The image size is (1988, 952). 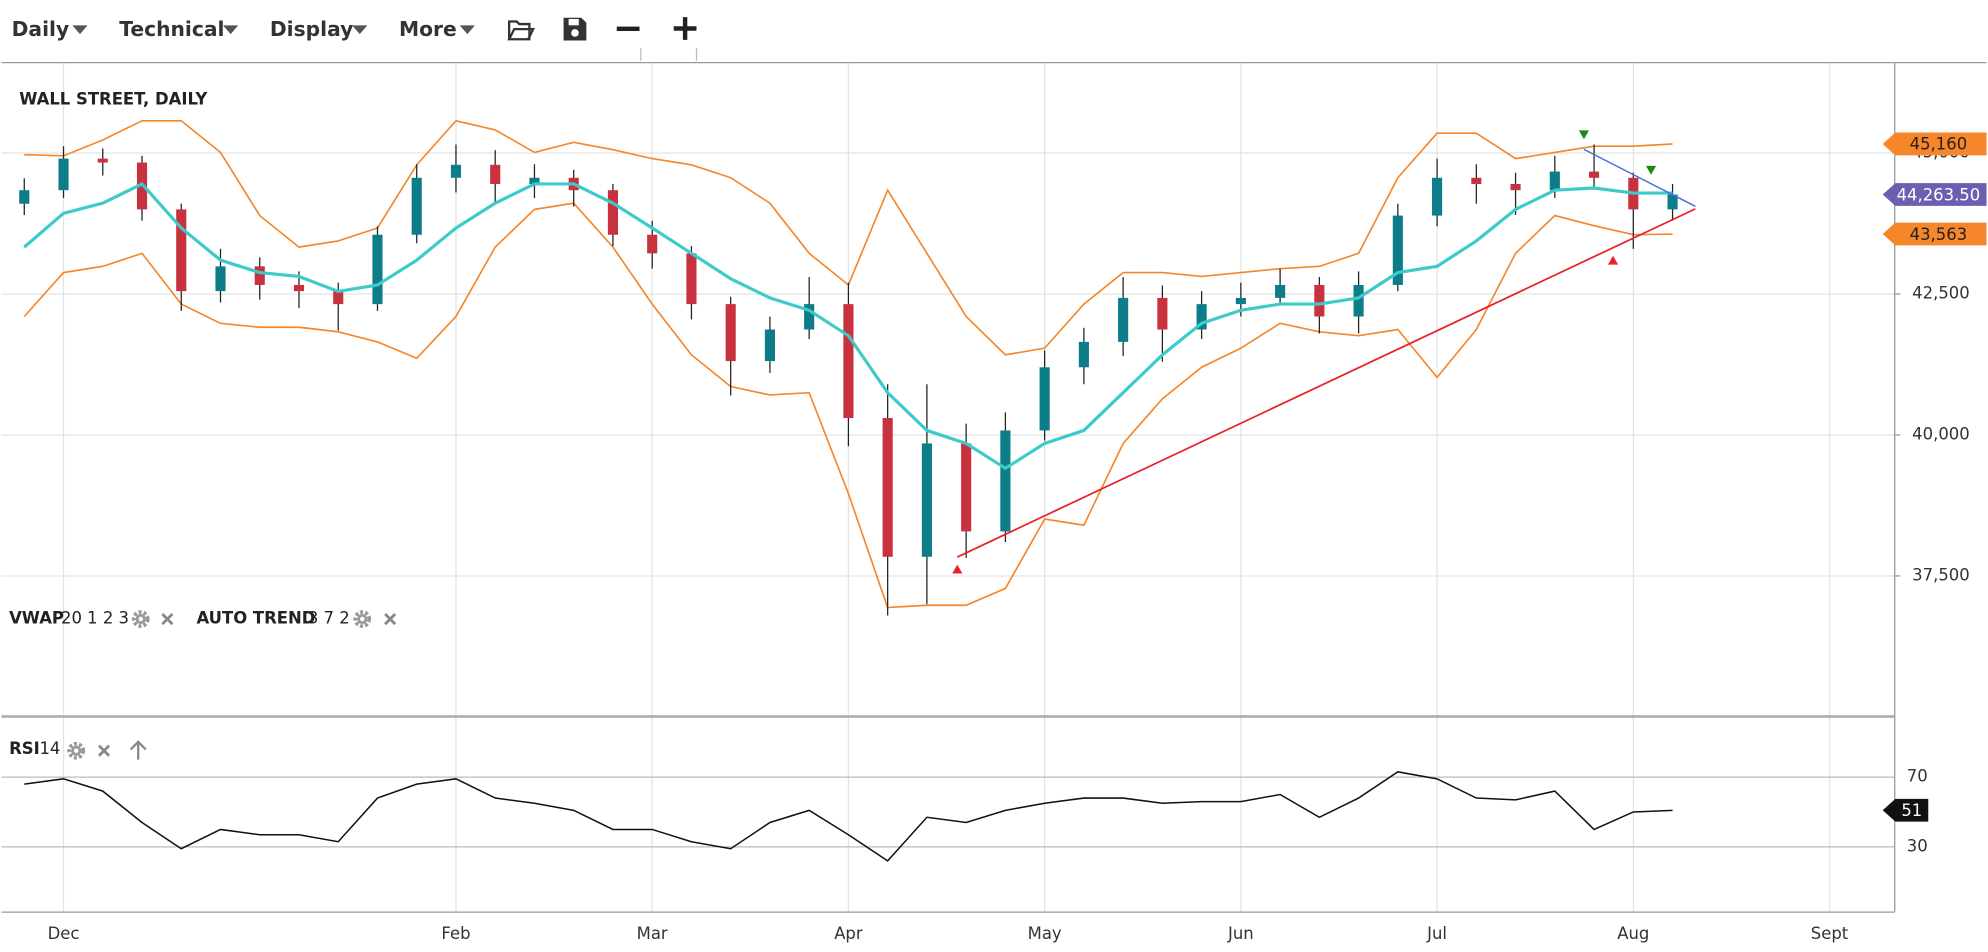 What do you see at coordinates (1240, 933) in the screenshot?
I see `x-tick-label: Jun` at bounding box center [1240, 933].